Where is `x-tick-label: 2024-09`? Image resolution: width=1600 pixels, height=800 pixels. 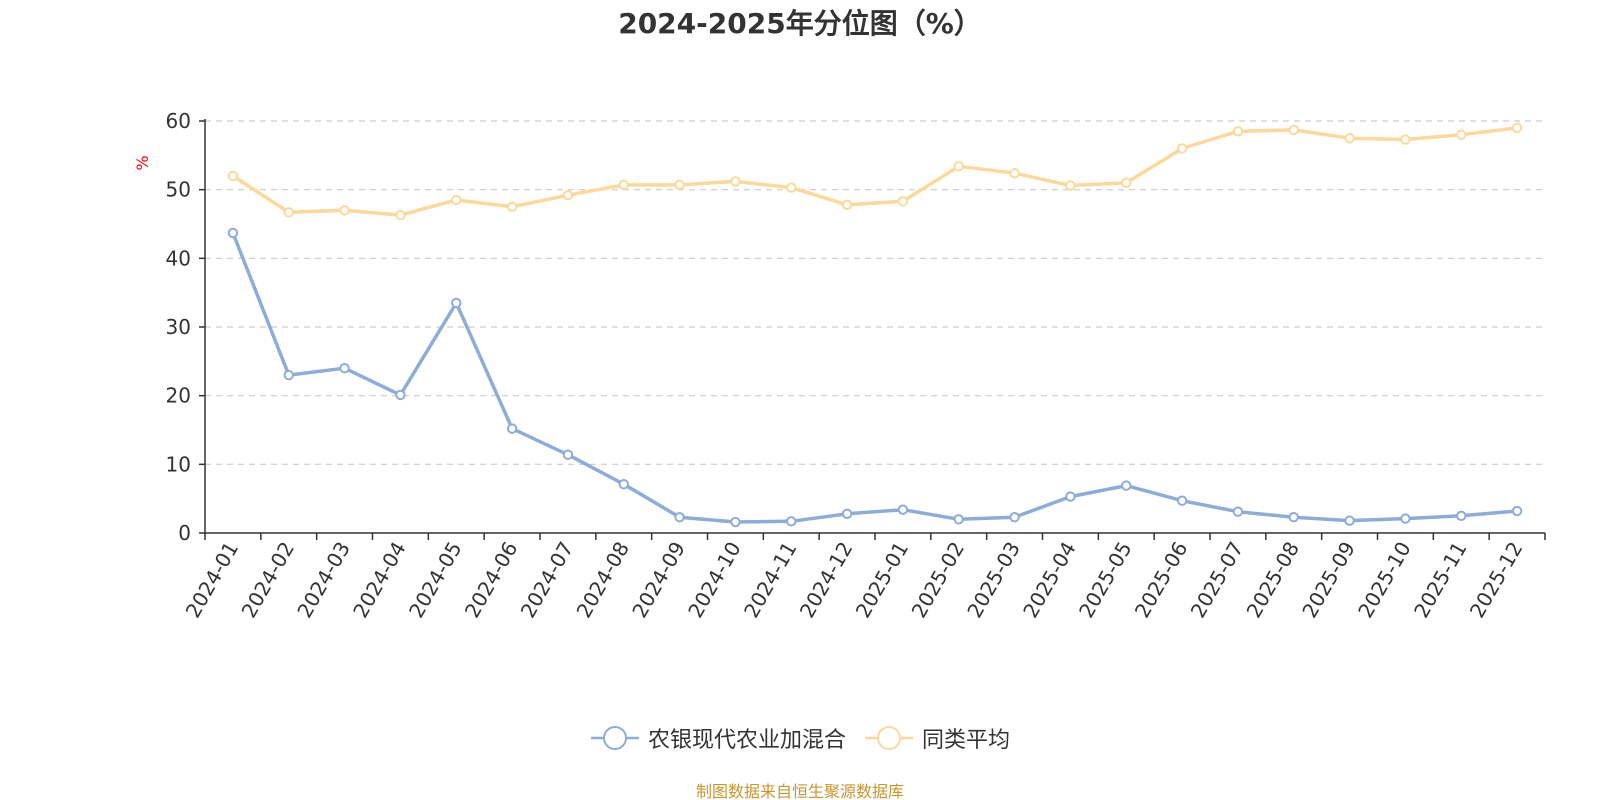 x-tick-label: 2024-09 is located at coordinates (658, 580).